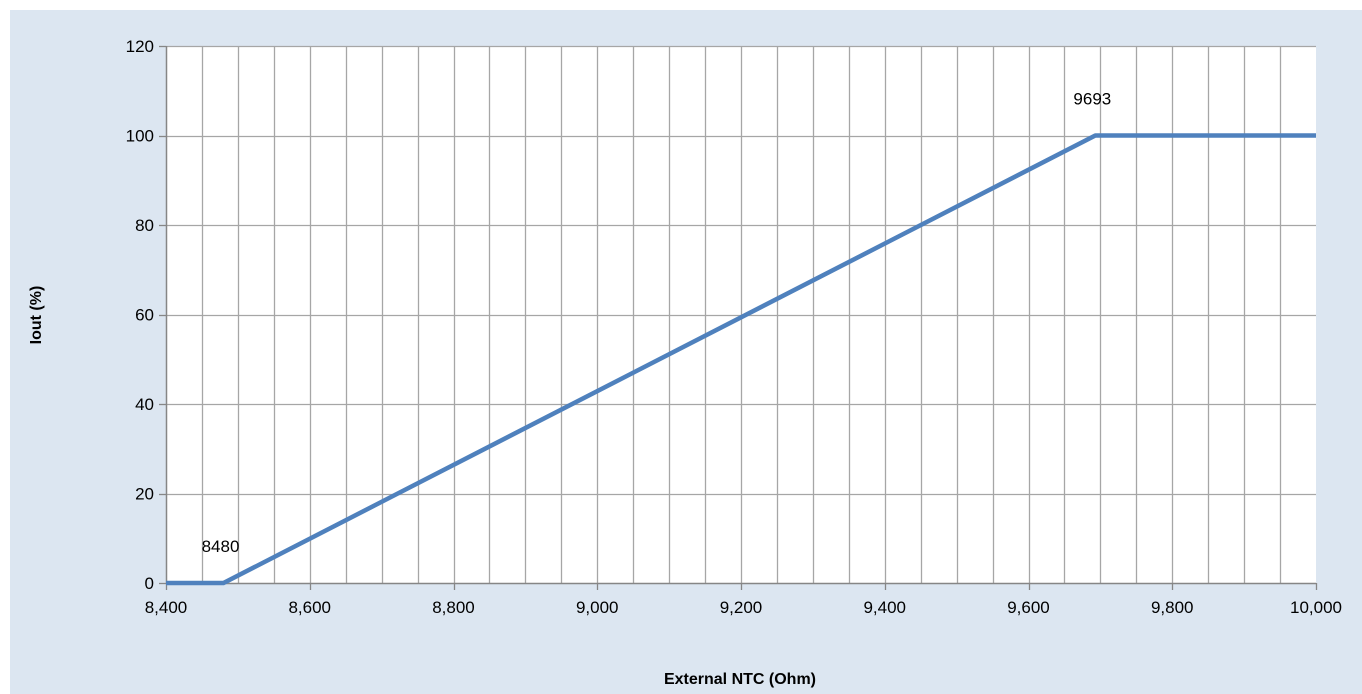 The width and height of the screenshot is (1362, 694). What do you see at coordinates (453, 607) in the screenshot?
I see `x-tick-label: 8,800` at bounding box center [453, 607].